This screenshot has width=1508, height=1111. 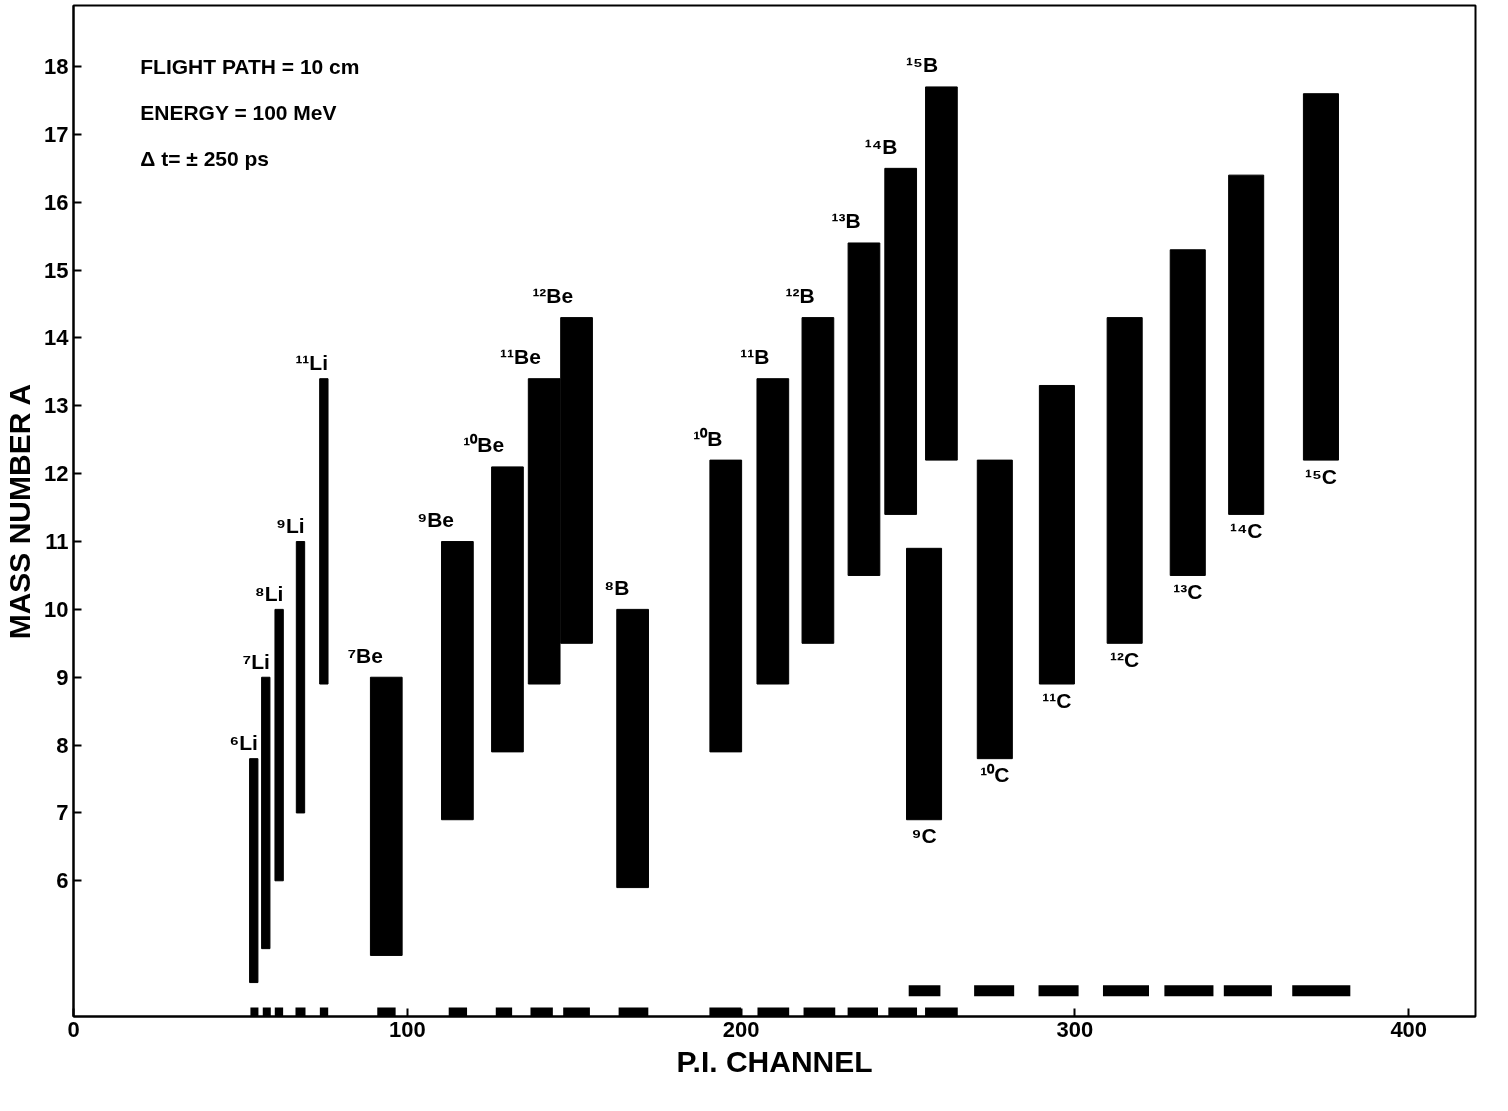 I want to click on data-label: ¹⁴B, so click(x=881, y=146).